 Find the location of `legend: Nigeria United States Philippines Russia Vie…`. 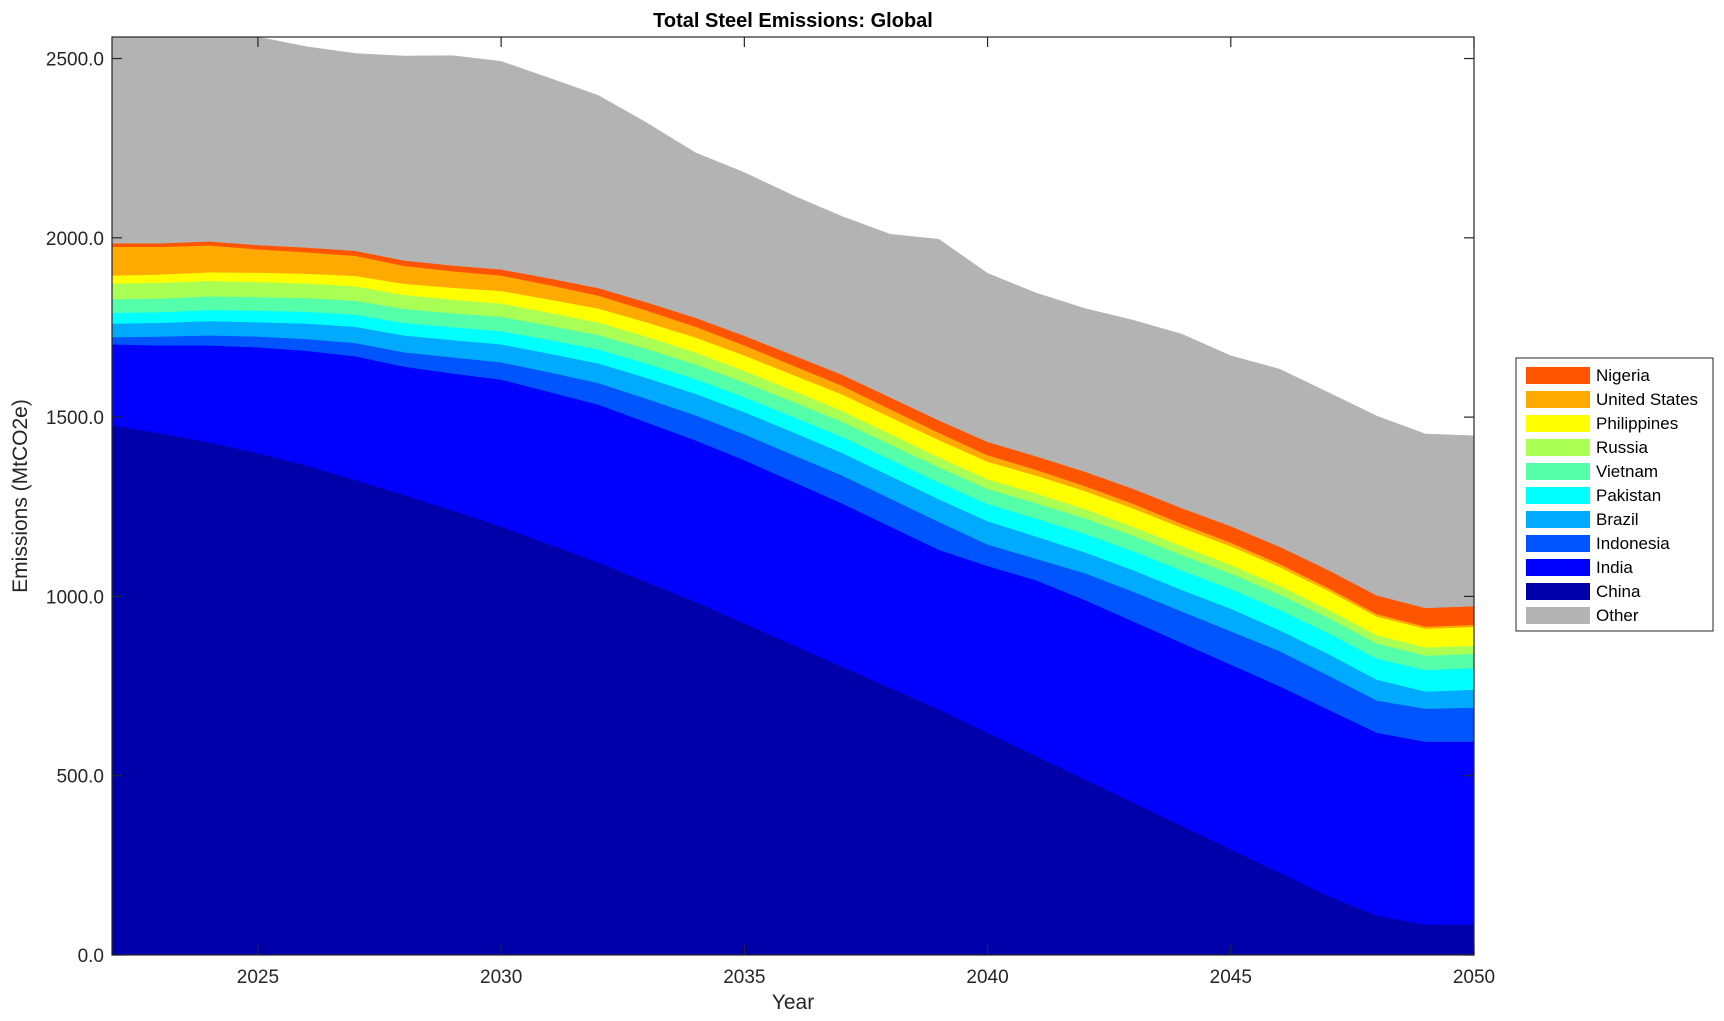

legend: Nigeria United States Philippines Russia Vie… is located at coordinates (1614, 494).